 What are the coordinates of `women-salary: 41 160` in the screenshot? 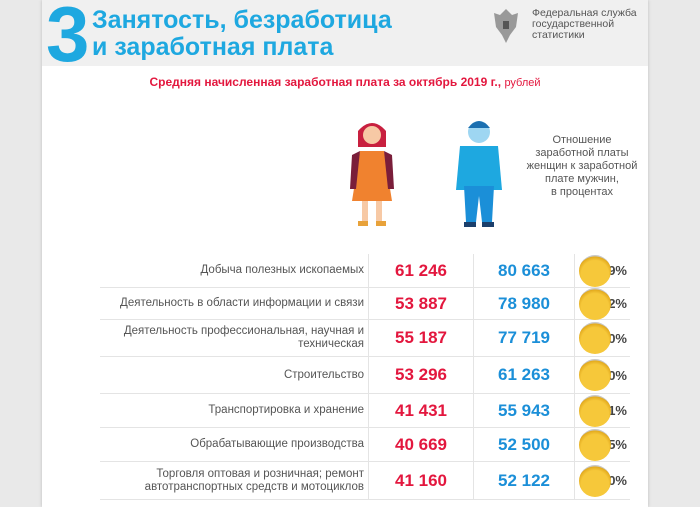 It's located at (420, 480).